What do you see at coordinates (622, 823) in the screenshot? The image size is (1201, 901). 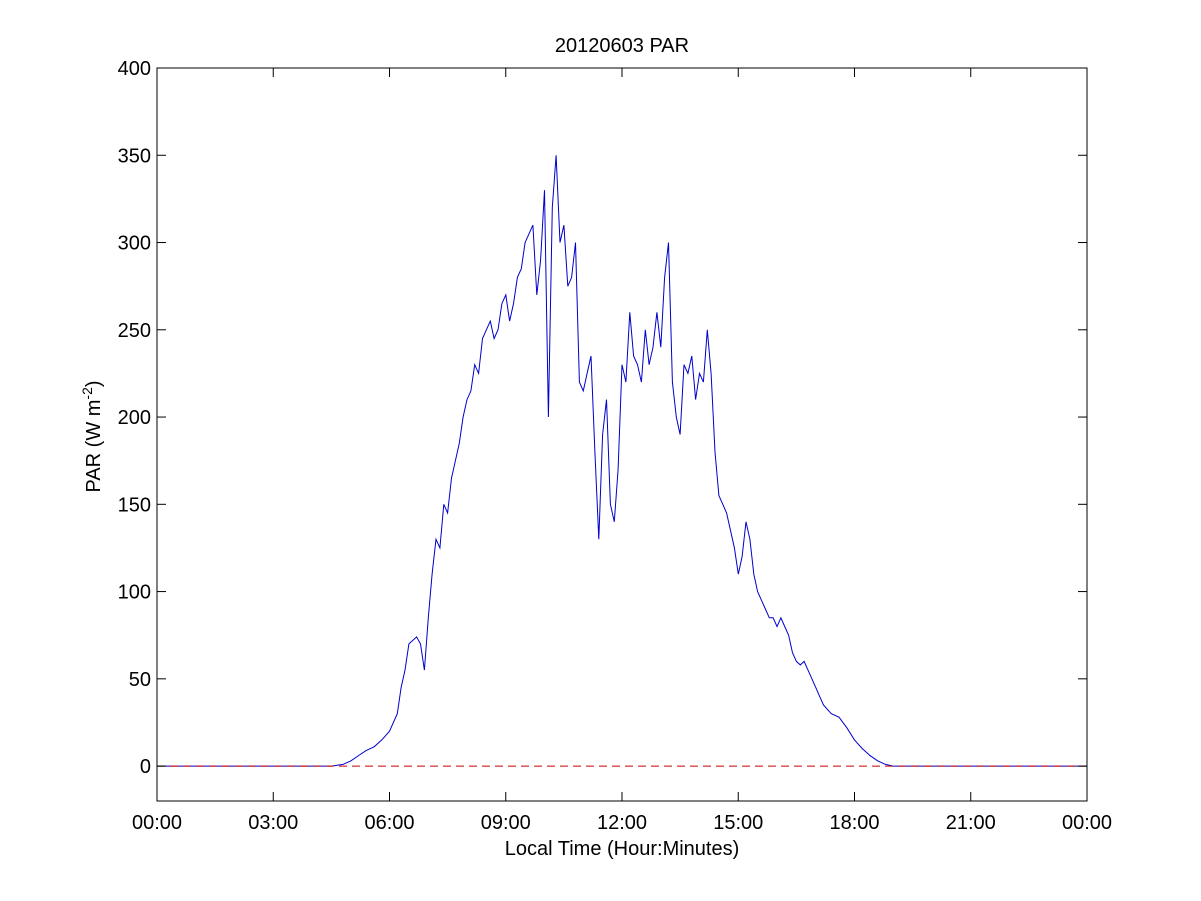 I see `x-tick-label: 12:00` at bounding box center [622, 823].